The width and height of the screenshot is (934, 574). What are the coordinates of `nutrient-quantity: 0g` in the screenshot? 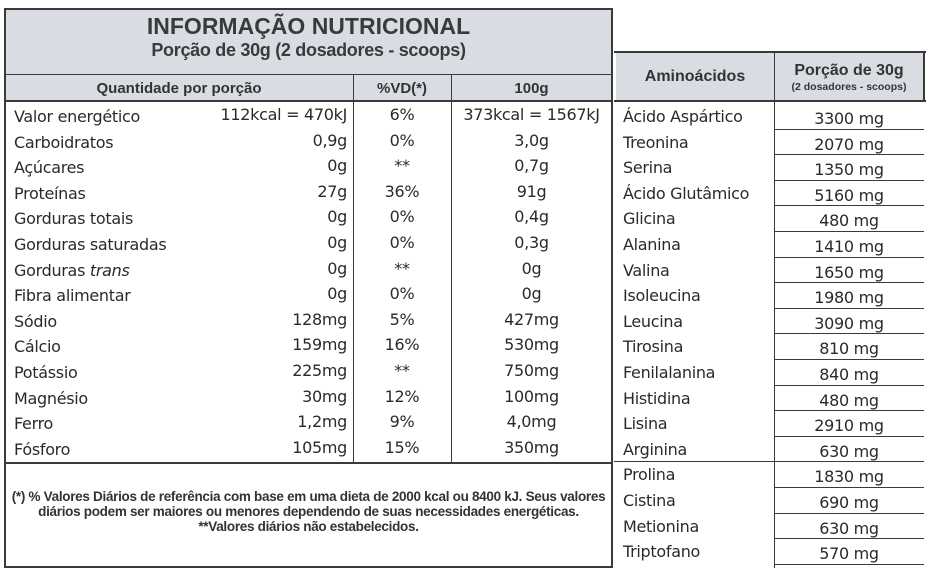 It's located at (337, 242).